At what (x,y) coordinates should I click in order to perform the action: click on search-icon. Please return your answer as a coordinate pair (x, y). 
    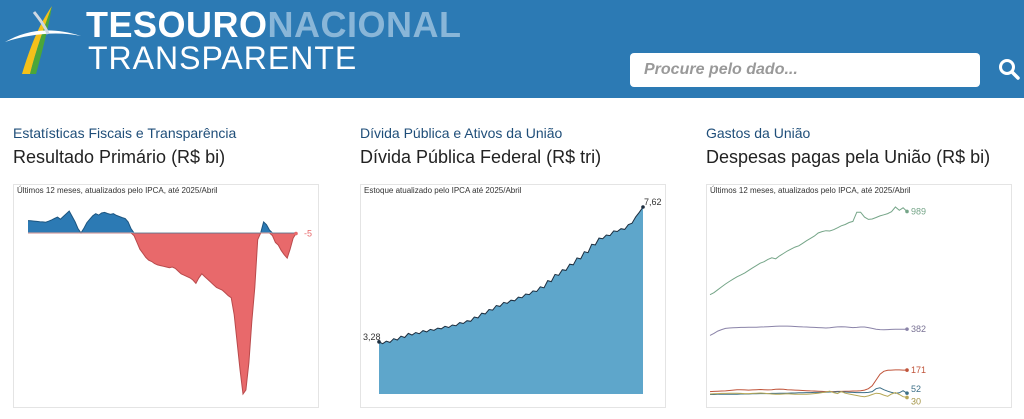
    Looking at the image, I should click on (1010, 70).